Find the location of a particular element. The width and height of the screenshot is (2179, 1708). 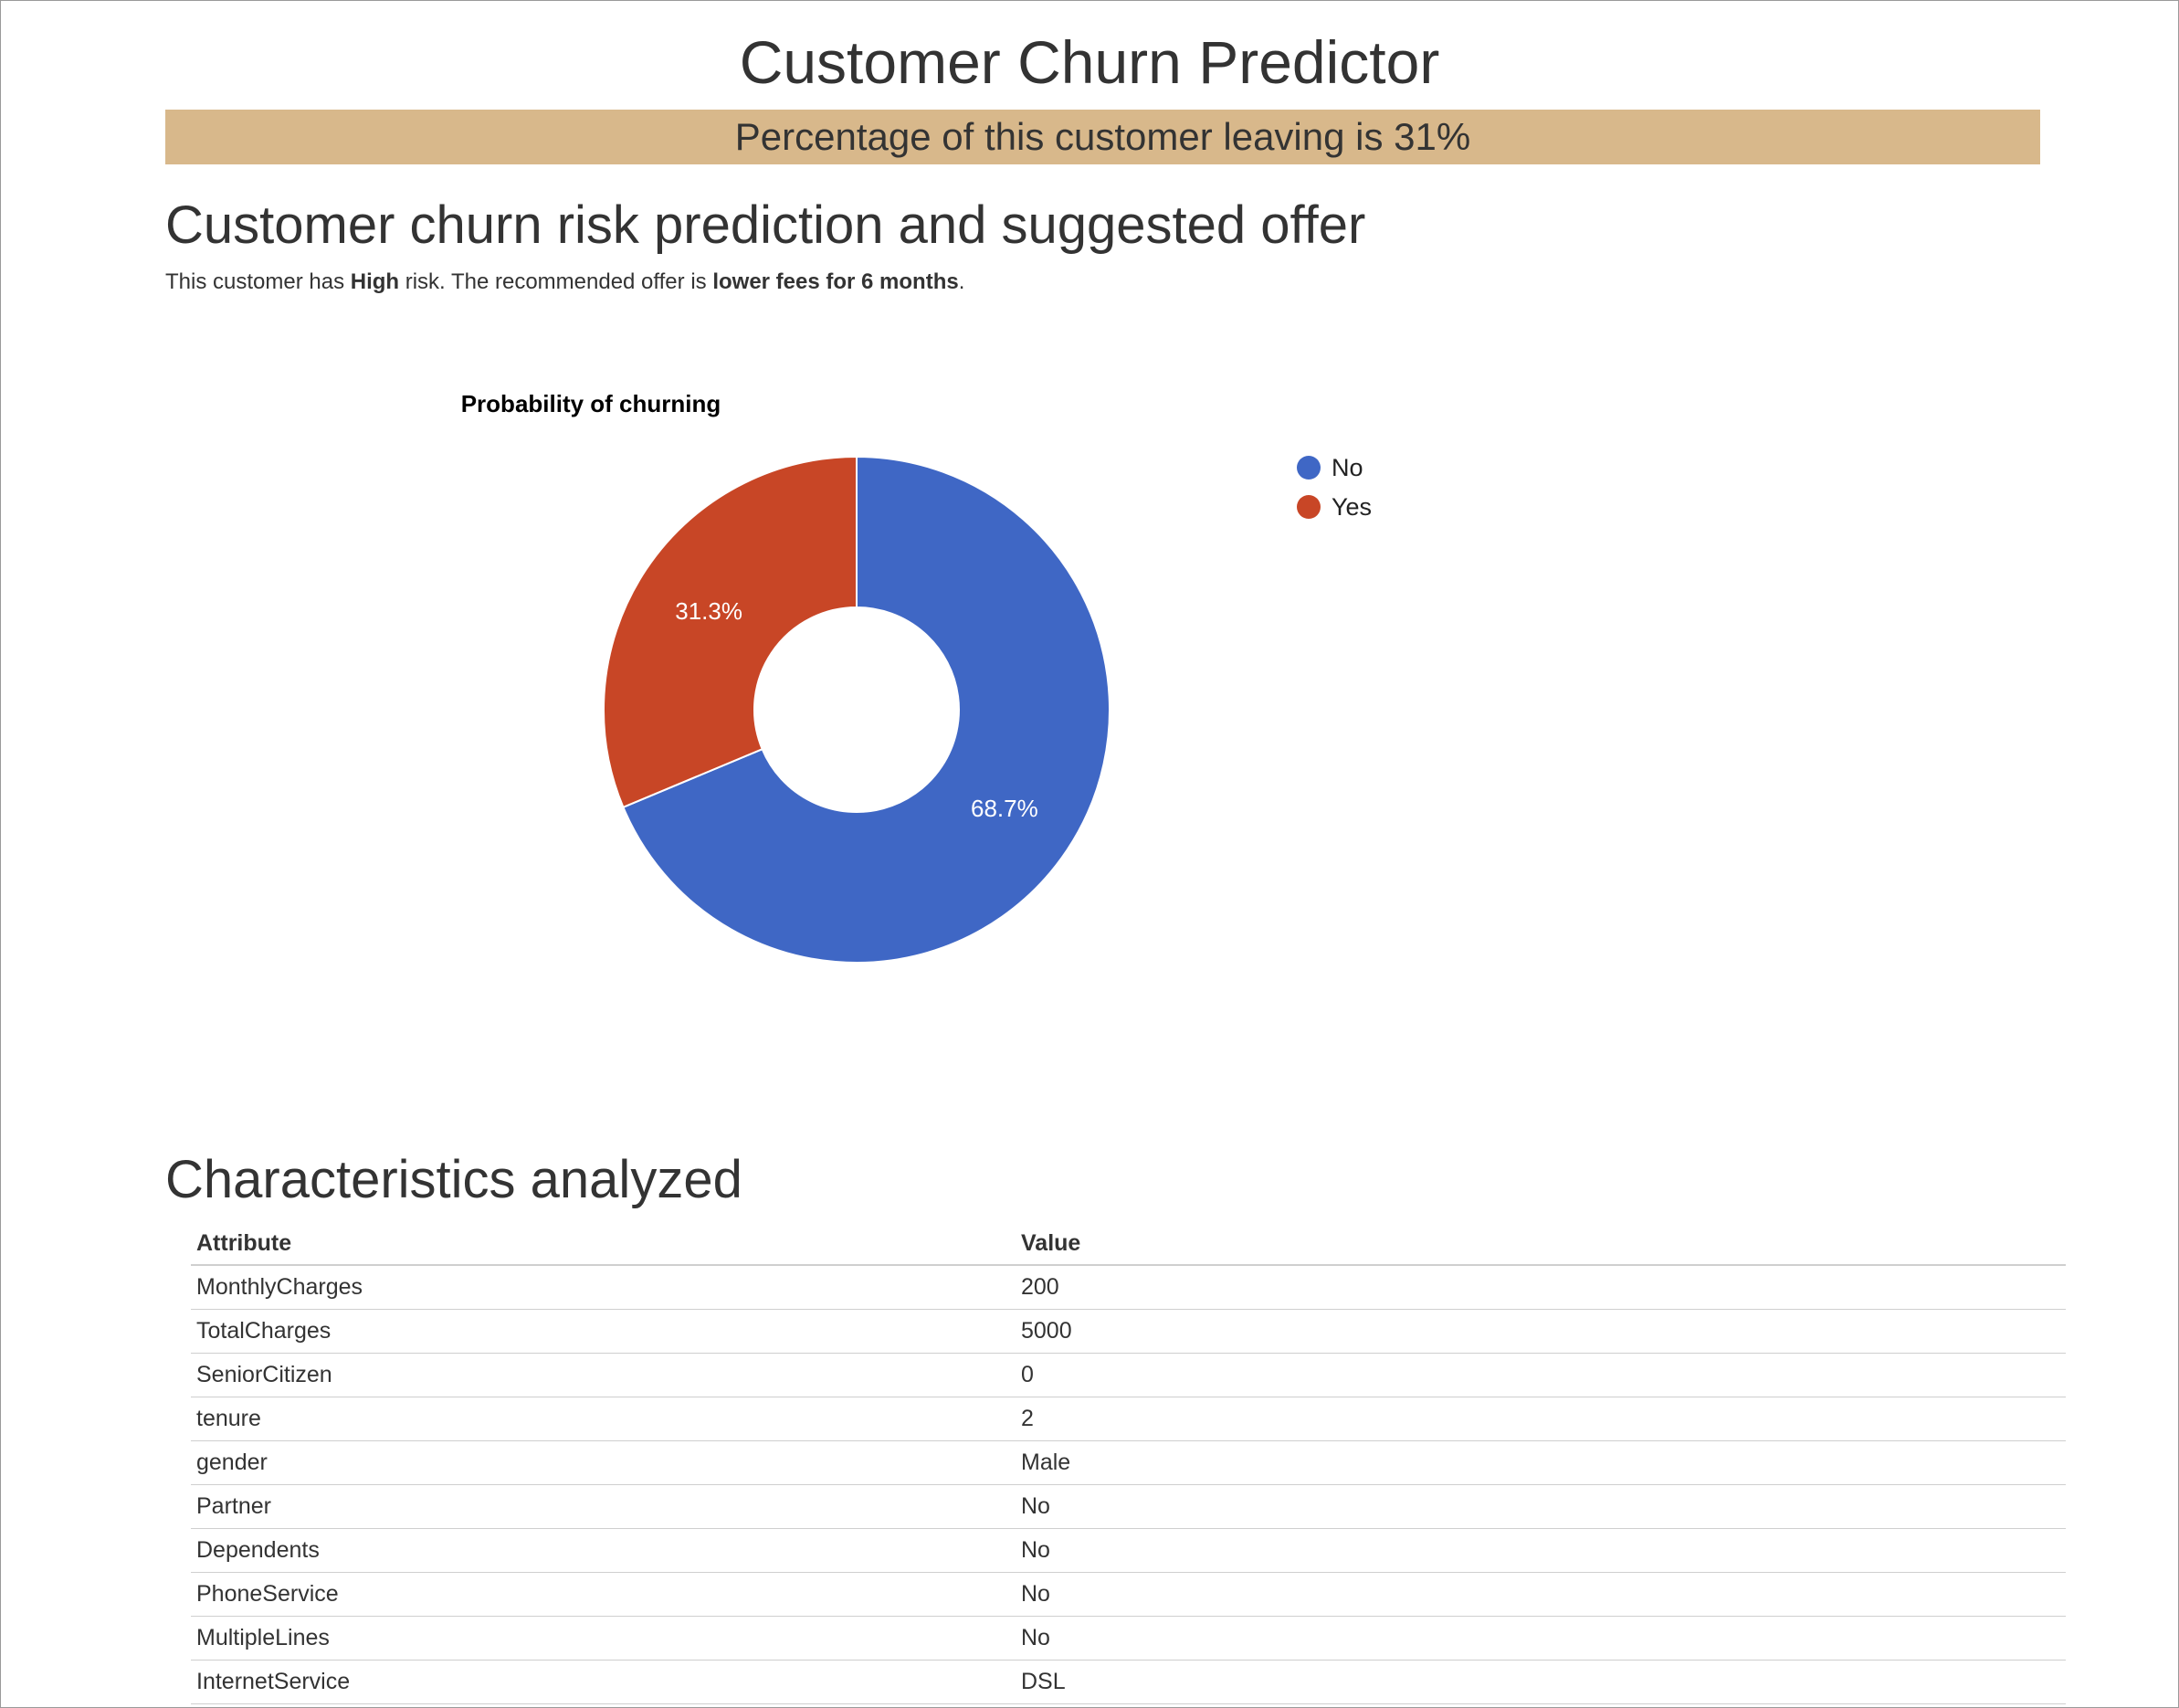

table-row: Partner No is located at coordinates (1128, 1506).